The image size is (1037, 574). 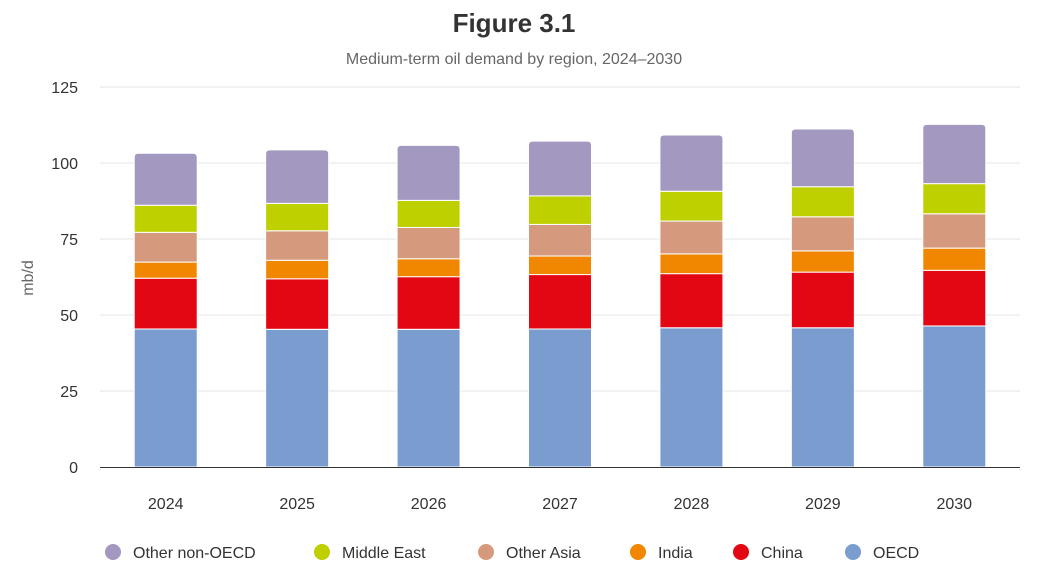 What do you see at coordinates (823, 504) in the screenshot?
I see `x-tick-label: 2029` at bounding box center [823, 504].